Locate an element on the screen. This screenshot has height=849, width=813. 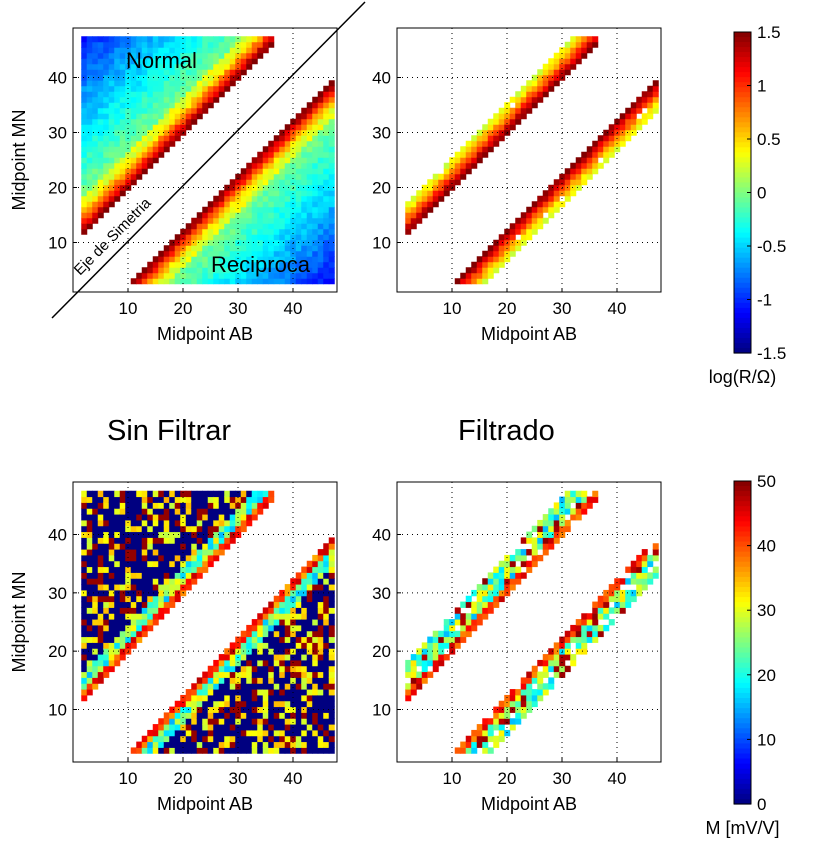
colorbar-swatch is located at coordinates (742, 275).